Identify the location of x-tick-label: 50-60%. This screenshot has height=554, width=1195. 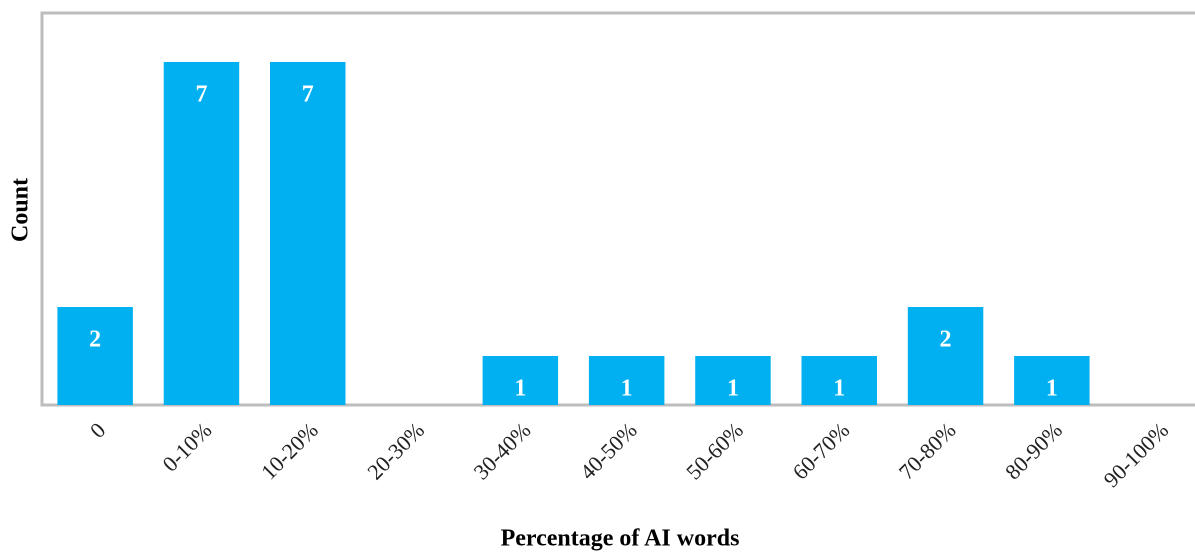
(714, 450).